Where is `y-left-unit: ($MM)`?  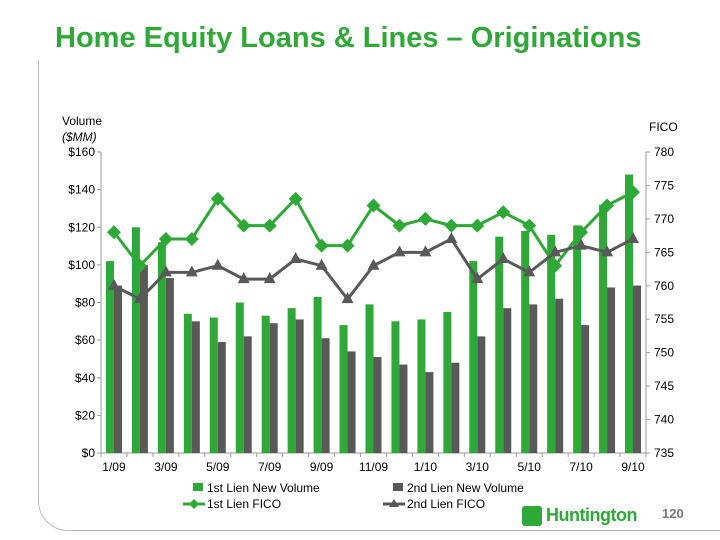
y-left-unit: ($MM) is located at coordinates (79, 137).